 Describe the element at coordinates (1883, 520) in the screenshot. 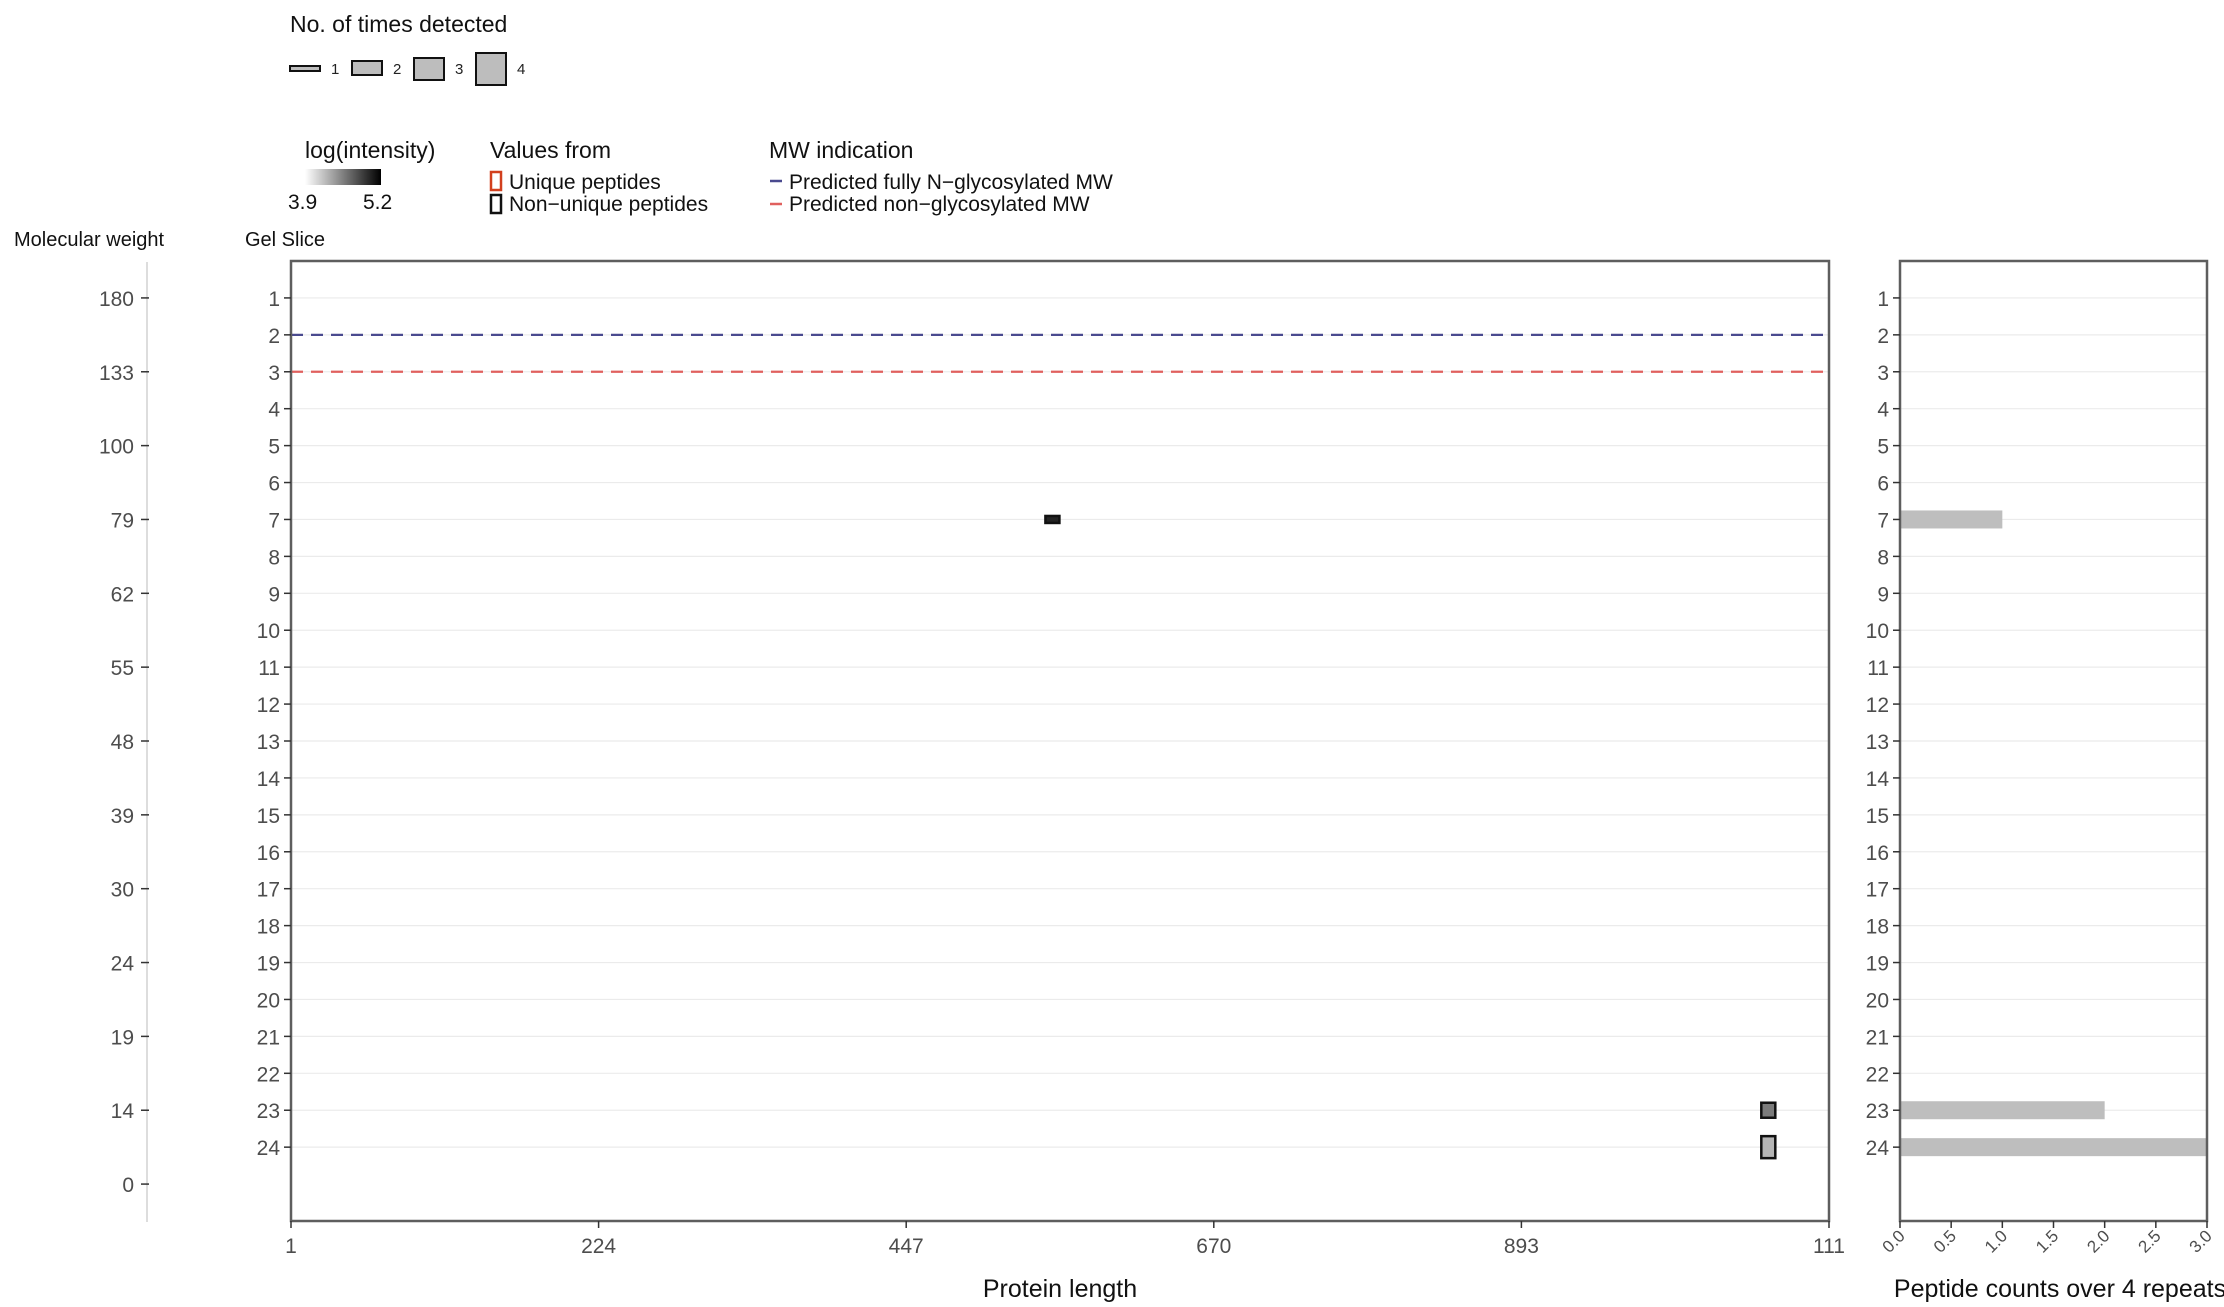

I see `side-slice-tick-label: 7` at that location.